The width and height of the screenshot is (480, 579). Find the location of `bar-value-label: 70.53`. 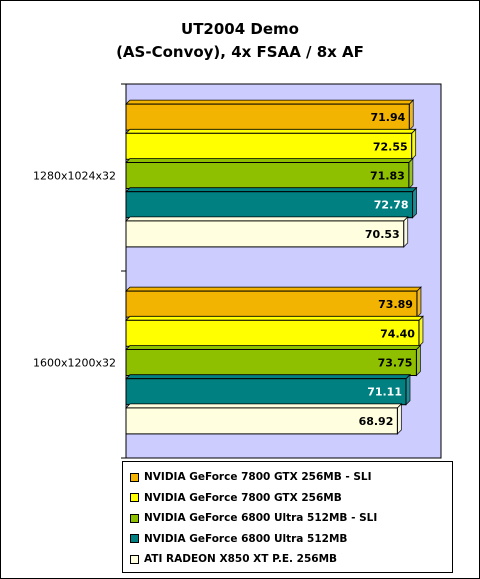

bar-value-label: 70.53 is located at coordinates (382, 234).